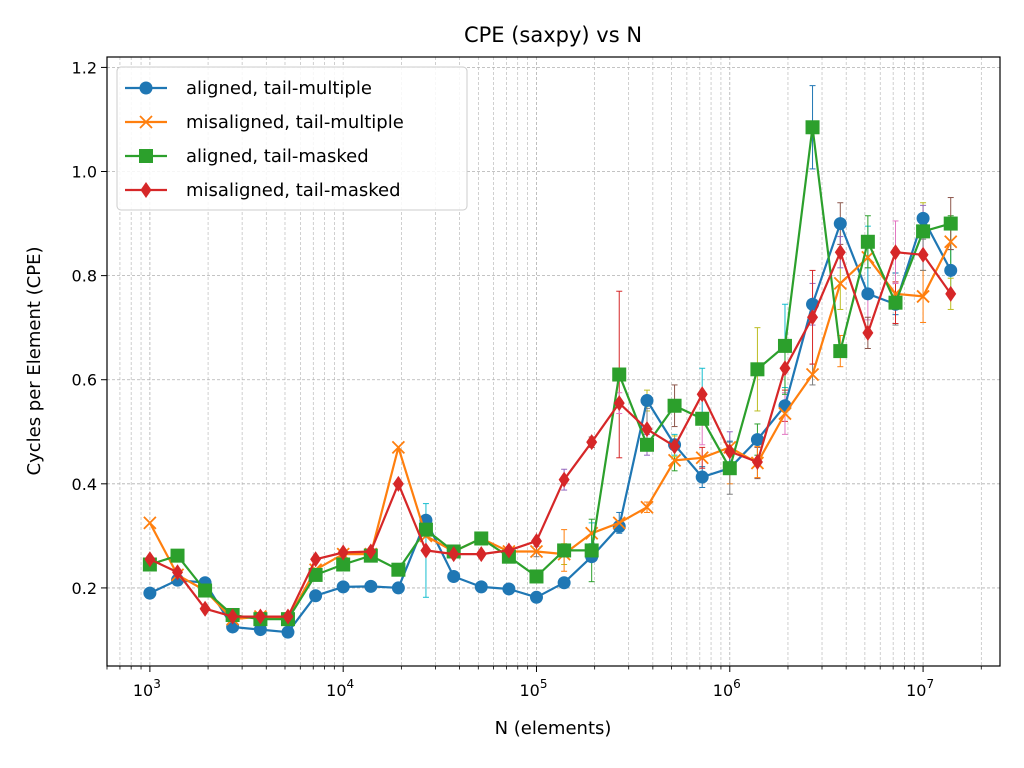  I want to click on legend-entry: aligned, tail-masked, so click(247, 156).